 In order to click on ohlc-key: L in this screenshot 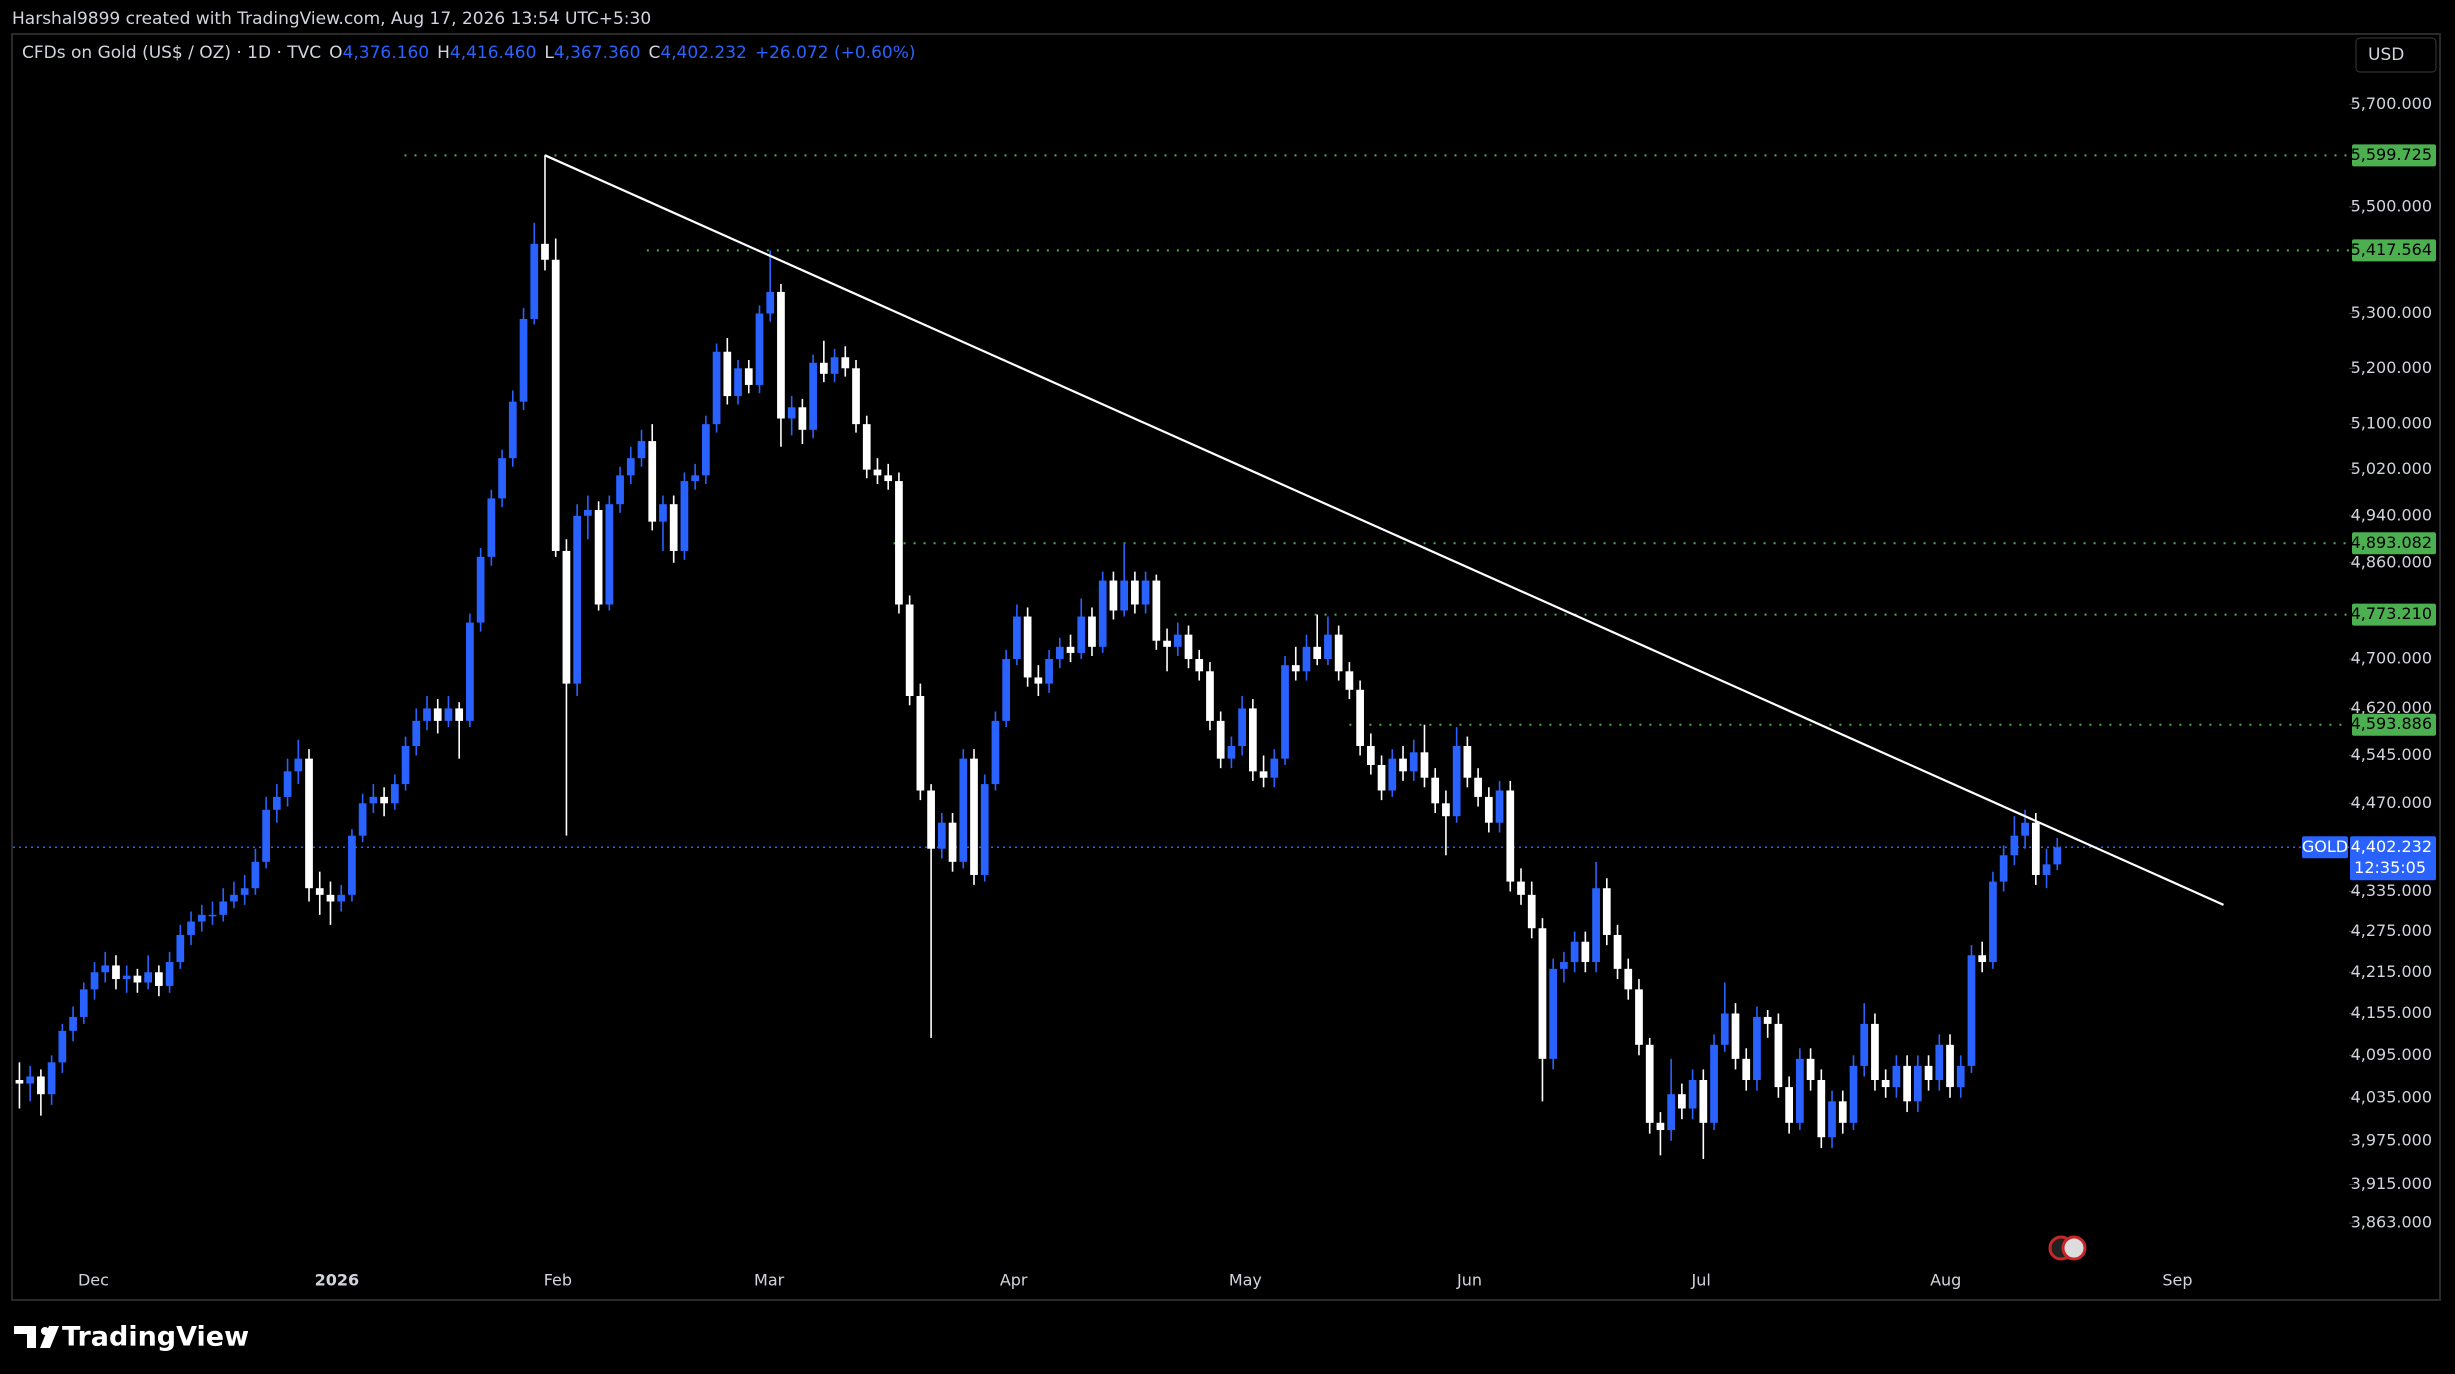, I will do `click(549, 53)`.